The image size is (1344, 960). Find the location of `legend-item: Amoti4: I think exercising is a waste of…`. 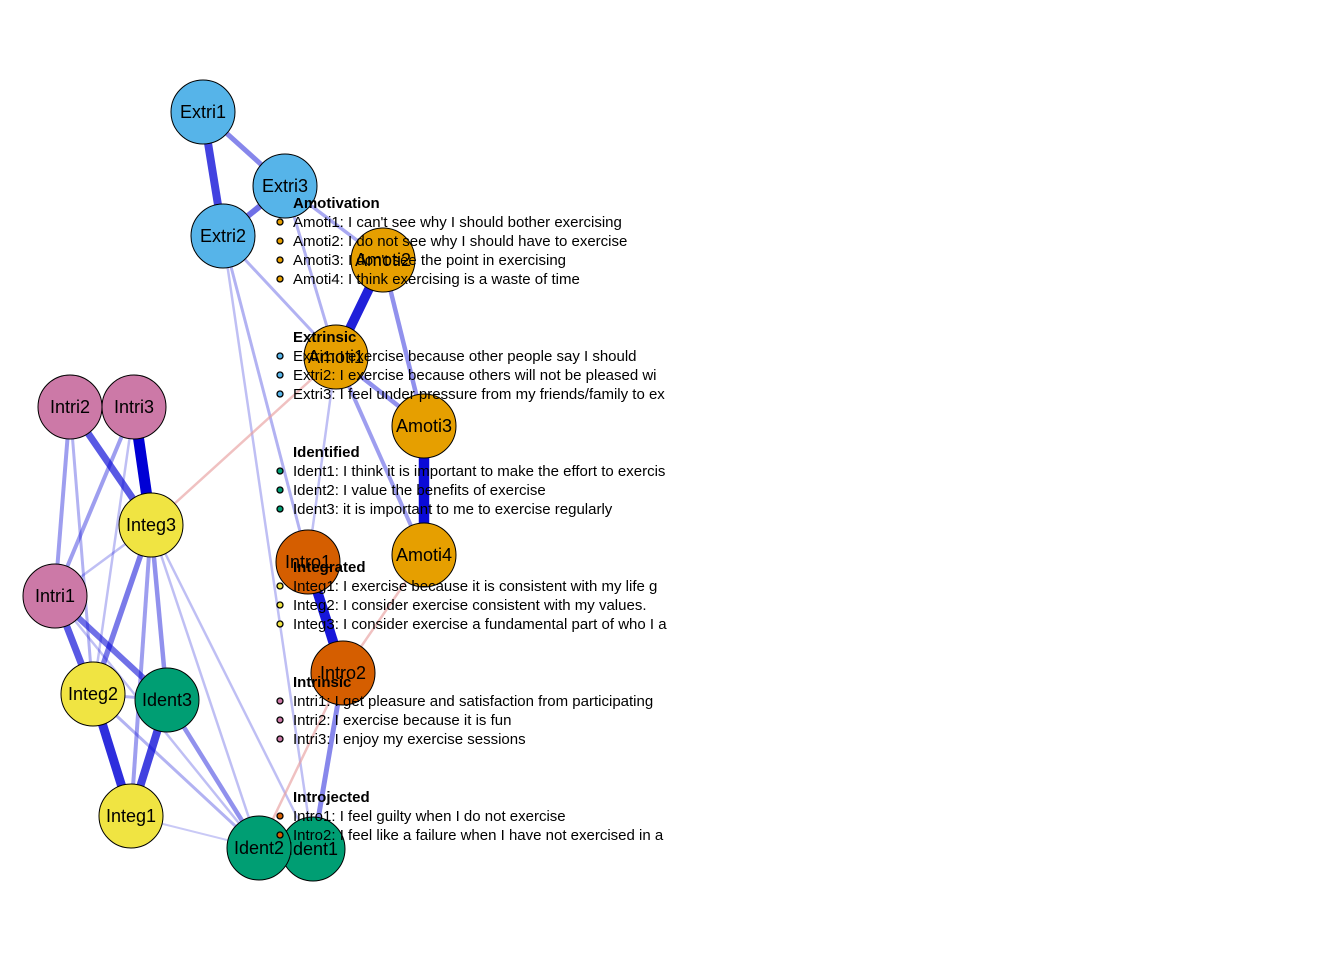

legend-item: Amoti4: I think exercising is a waste of… is located at coordinates (436, 279).